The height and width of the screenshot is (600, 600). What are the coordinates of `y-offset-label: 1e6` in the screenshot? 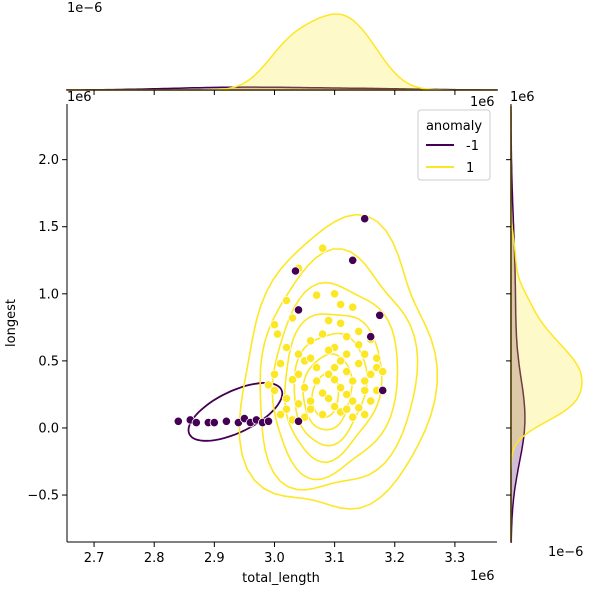 It's located at (79, 97).